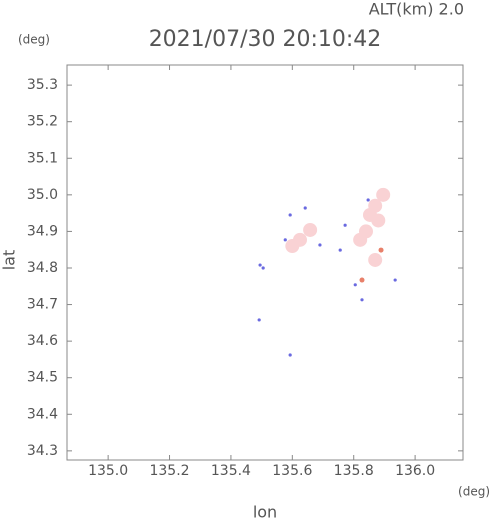 The width and height of the screenshot is (491, 525). I want to click on y-unit: (deg), so click(34, 40).